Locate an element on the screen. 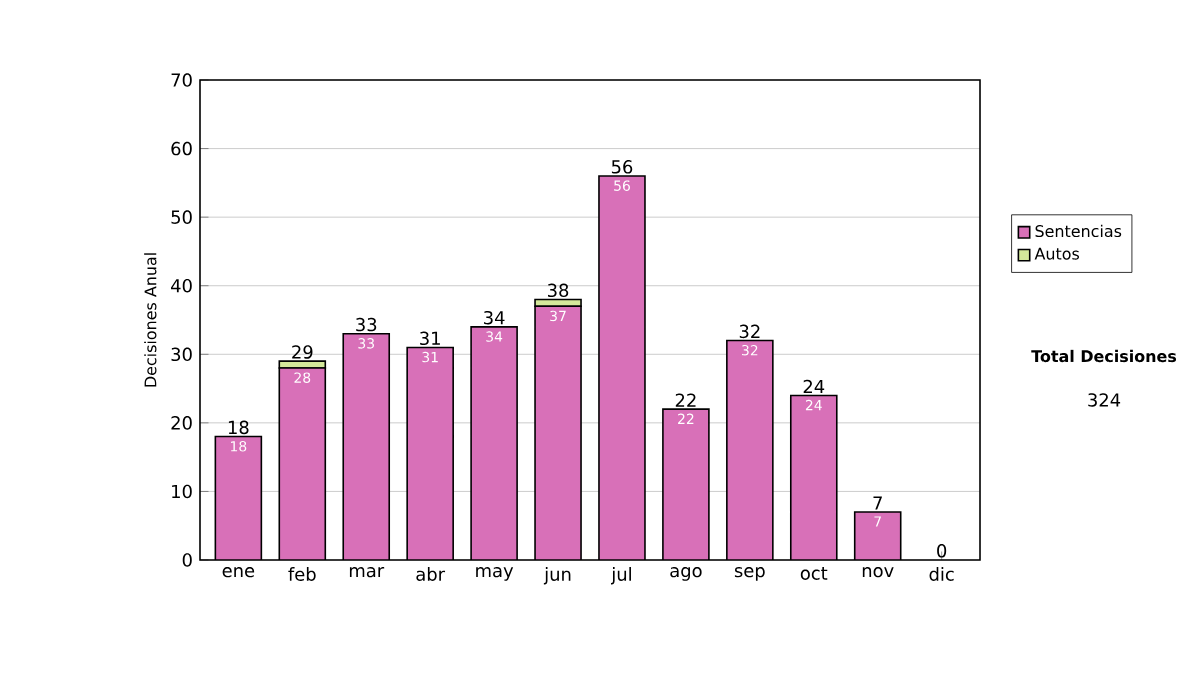  y-tick-label: 60 is located at coordinates (181, 148).